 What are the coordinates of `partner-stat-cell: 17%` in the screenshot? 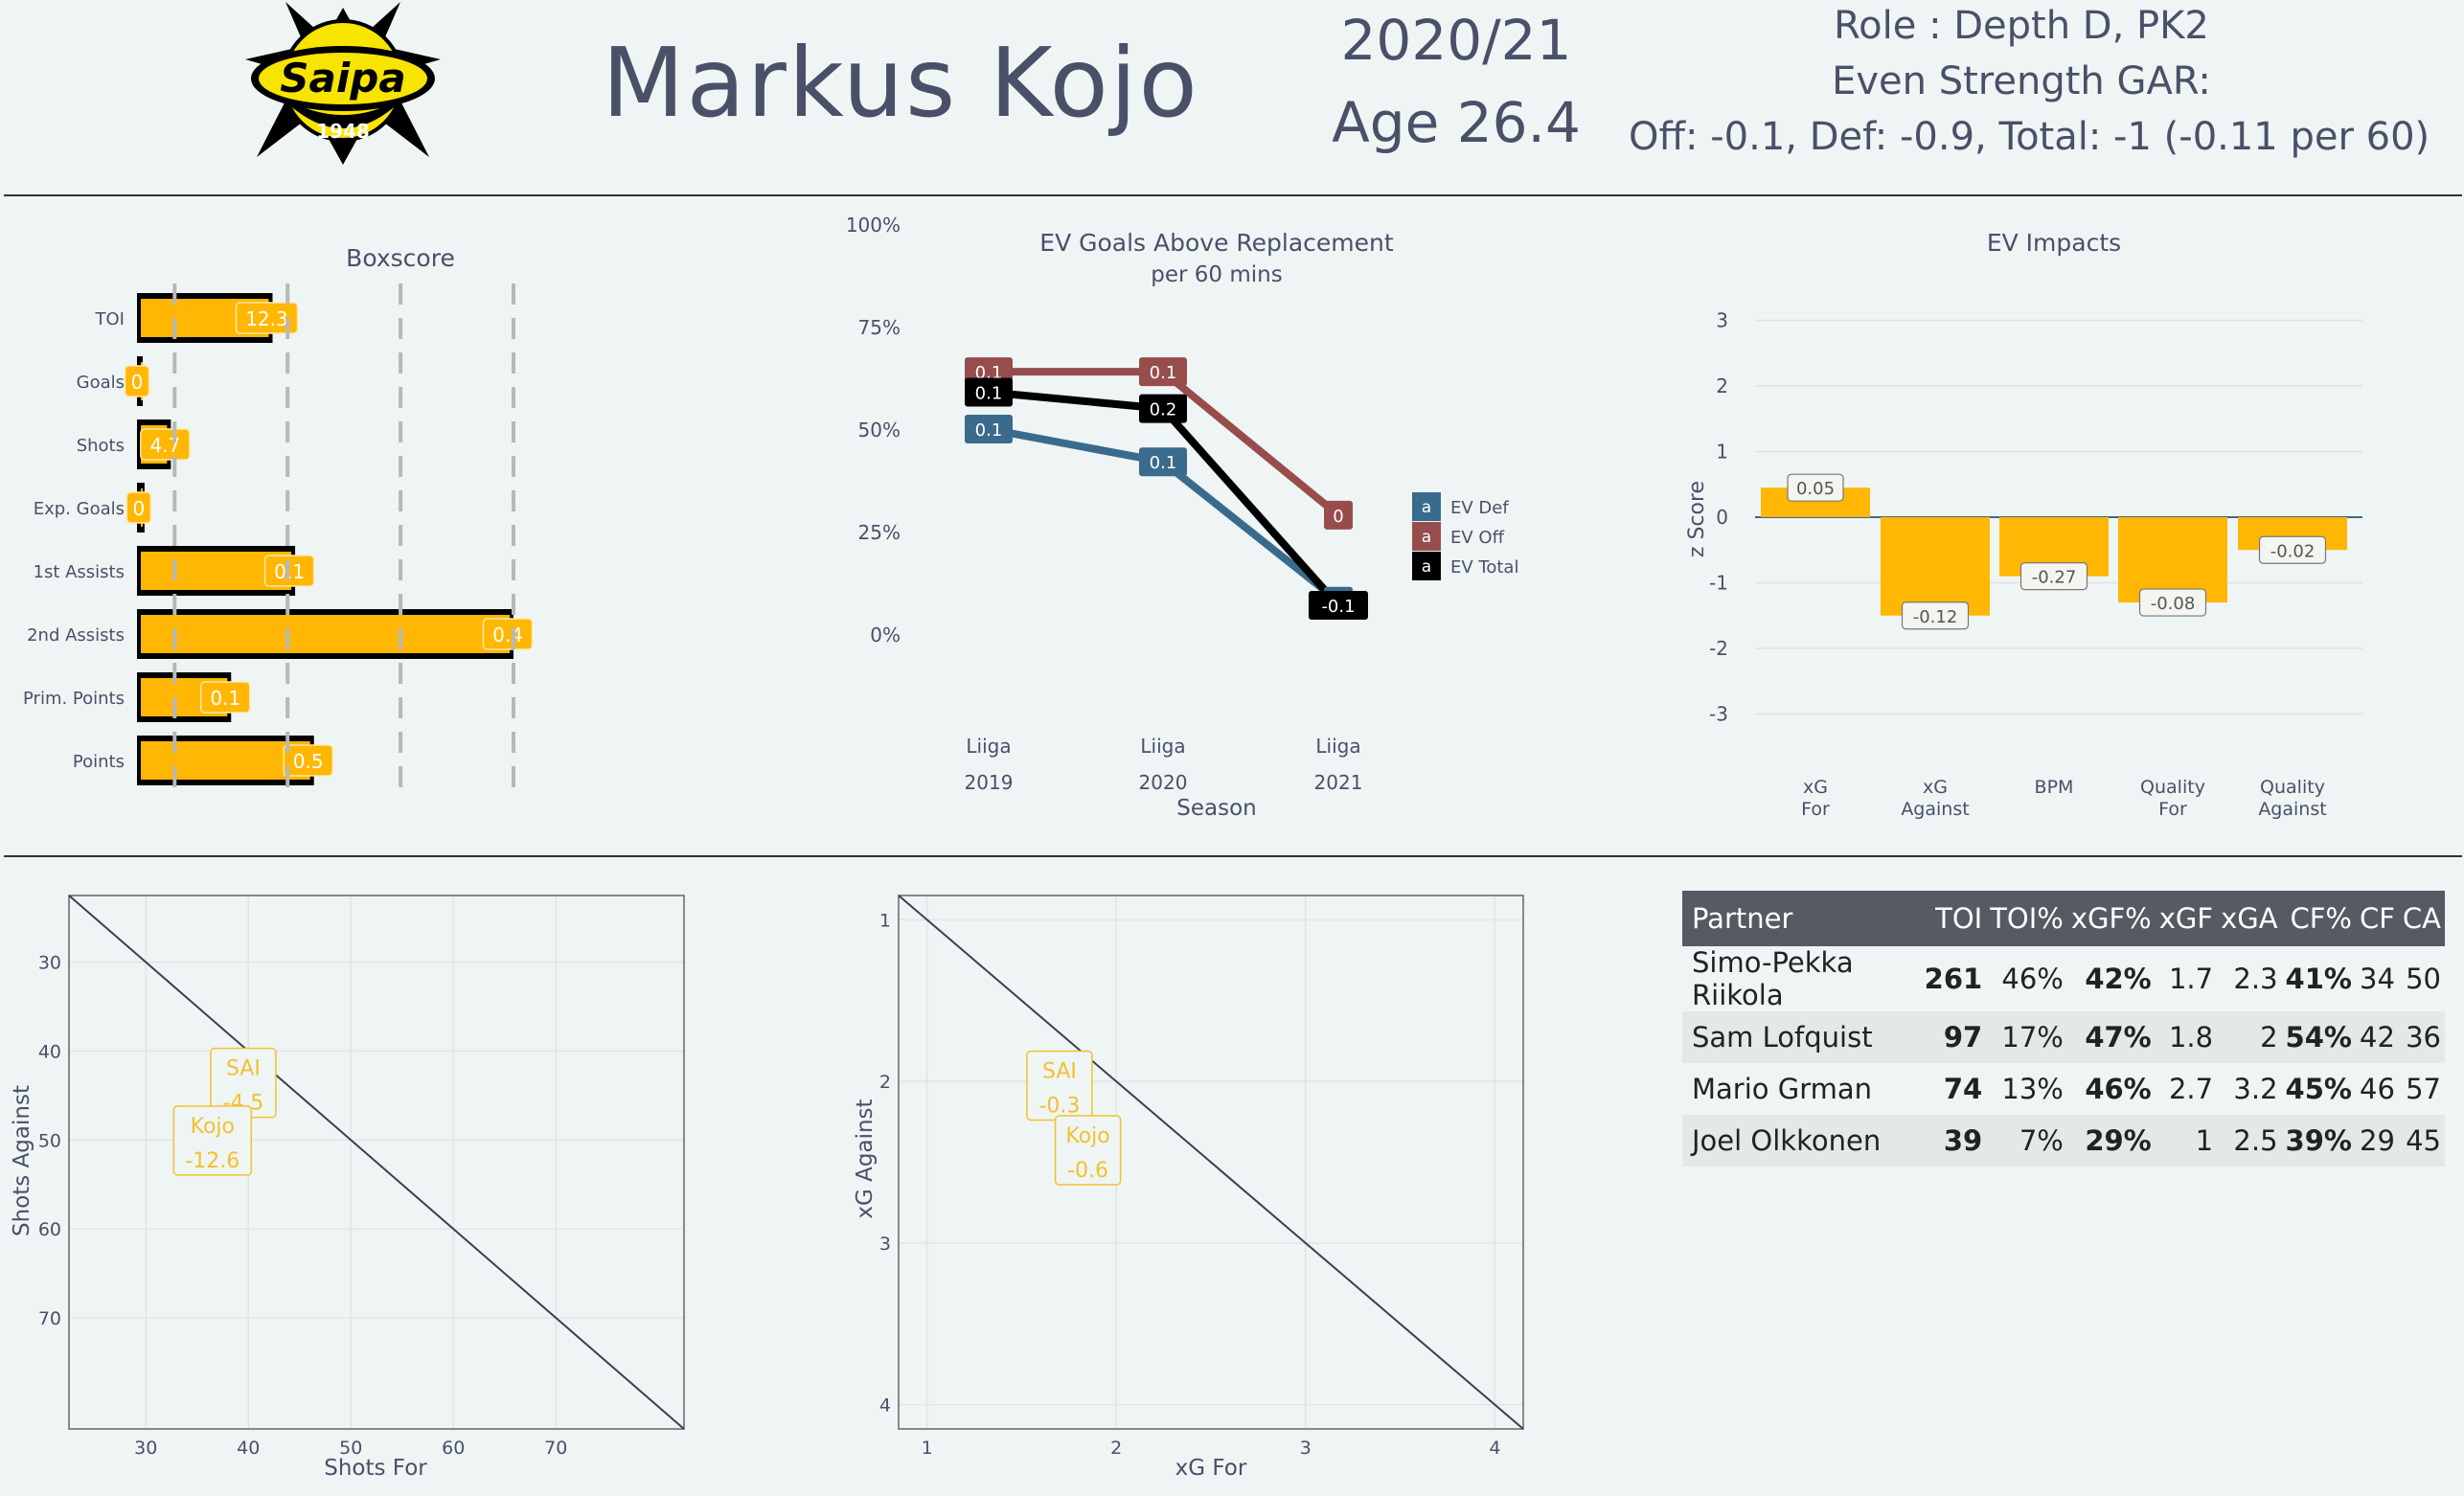 It's located at (2026, 1037).